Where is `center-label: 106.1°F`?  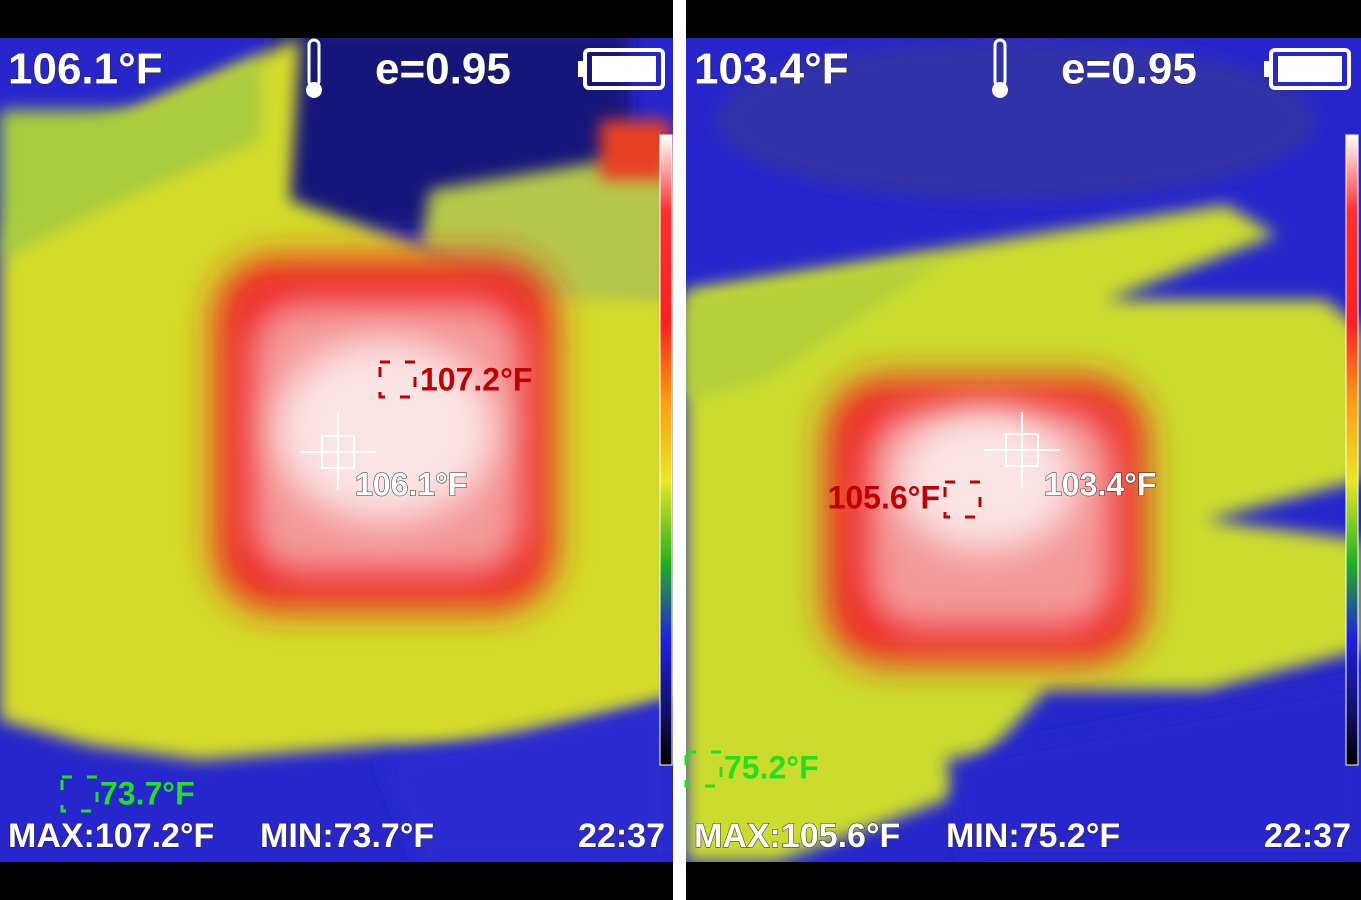 center-label: 106.1°F is located at coordinates (411, 484).